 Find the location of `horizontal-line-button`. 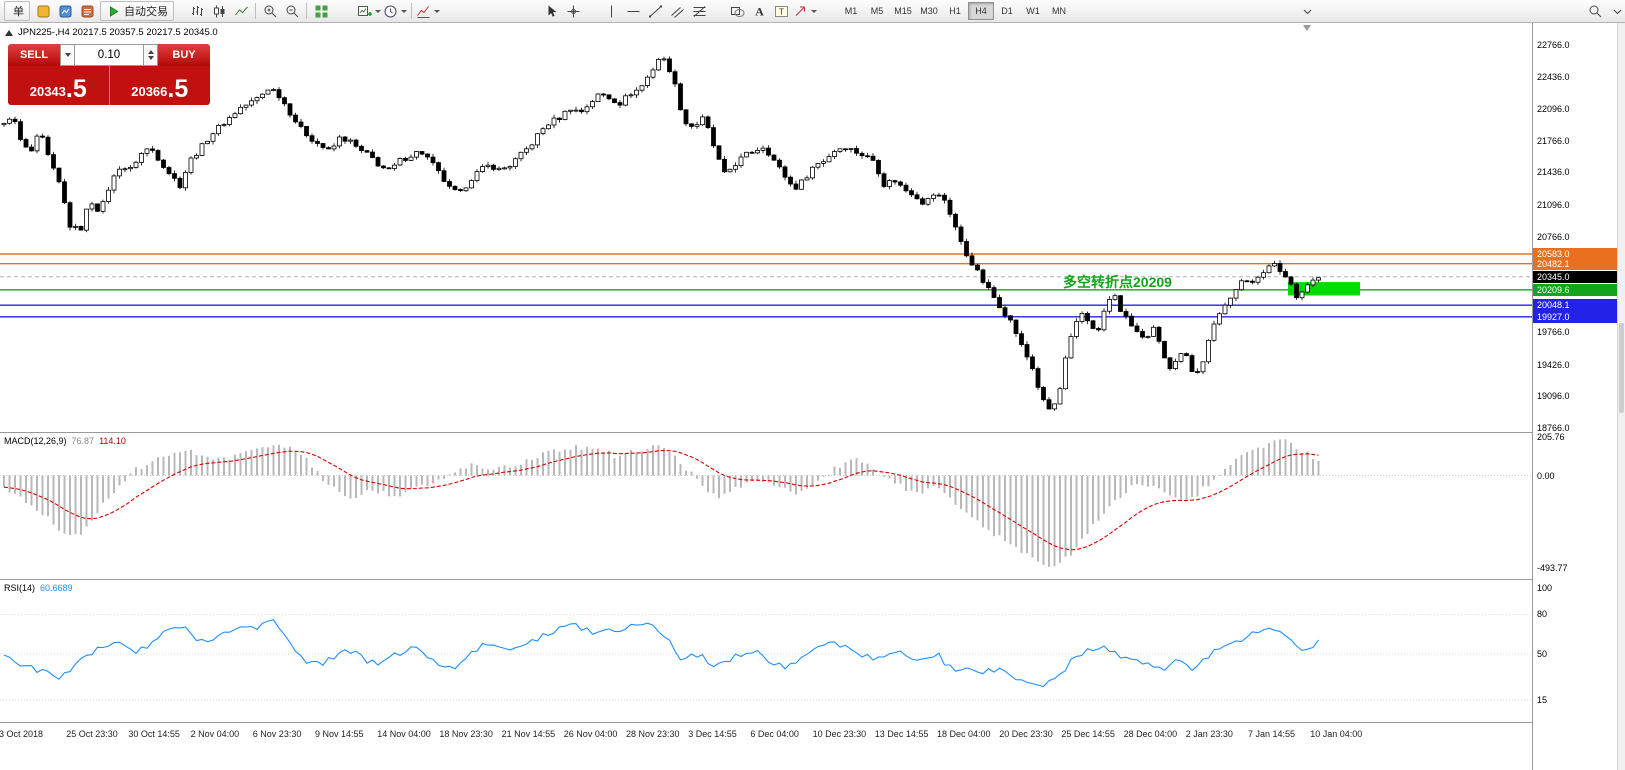

horizontal-line-button is located at coordinates (633, 11).